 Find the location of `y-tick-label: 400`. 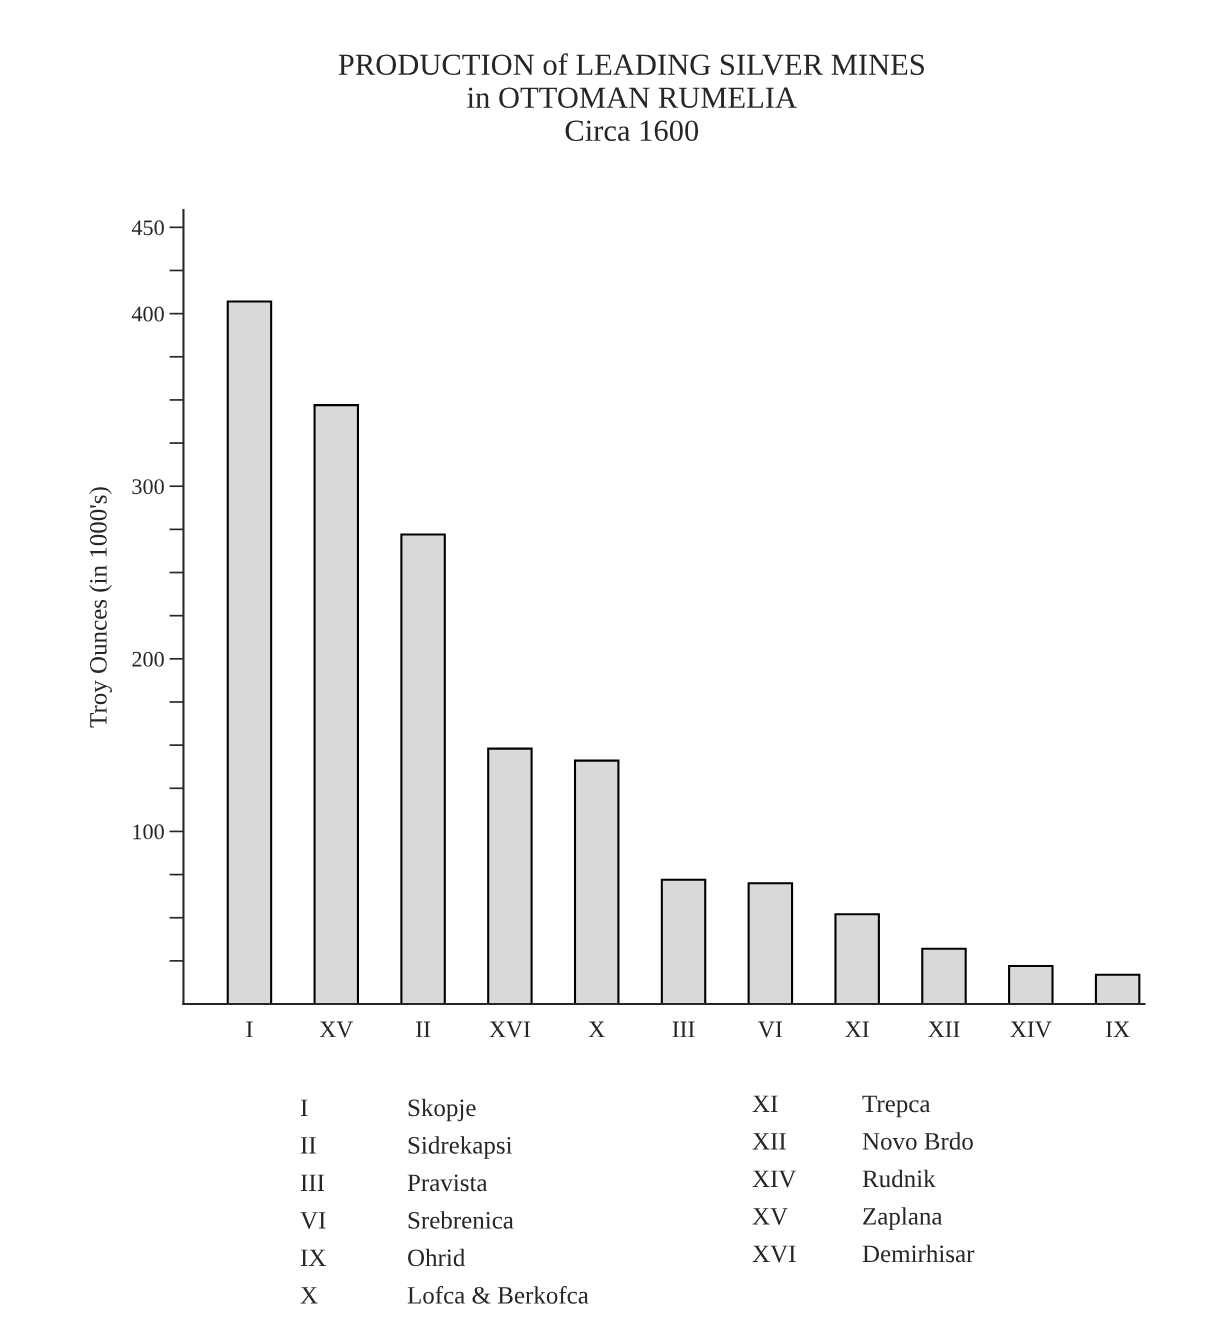

y-tick-label: 400 is located at coordinates (147, 314).